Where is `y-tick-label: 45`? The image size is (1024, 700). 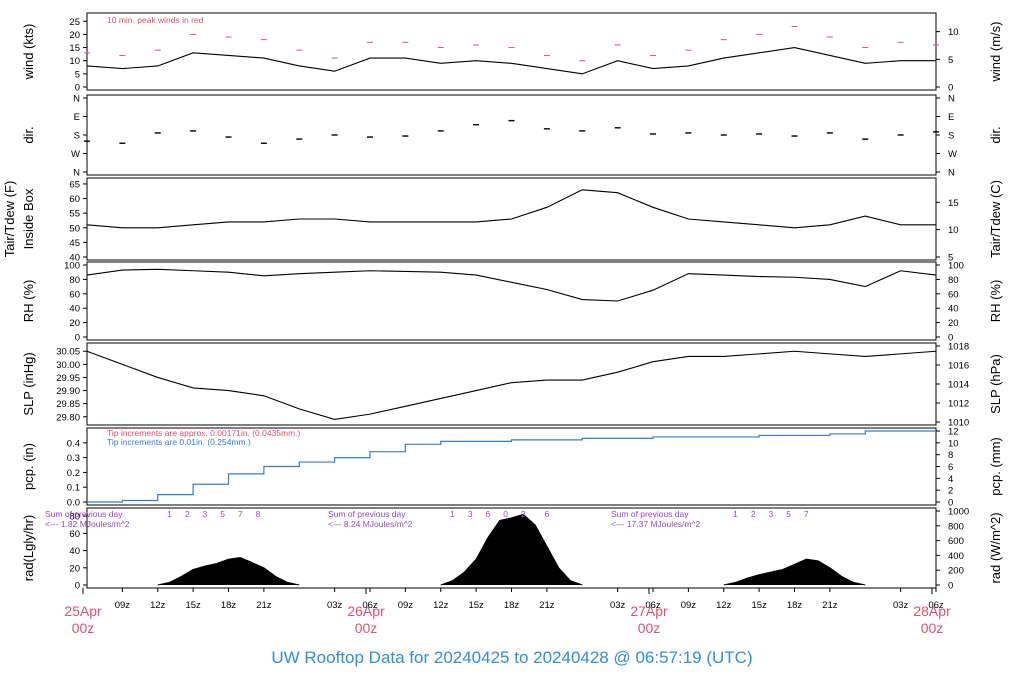 y-tick-label: 45 is located at coordinates (74, 243).